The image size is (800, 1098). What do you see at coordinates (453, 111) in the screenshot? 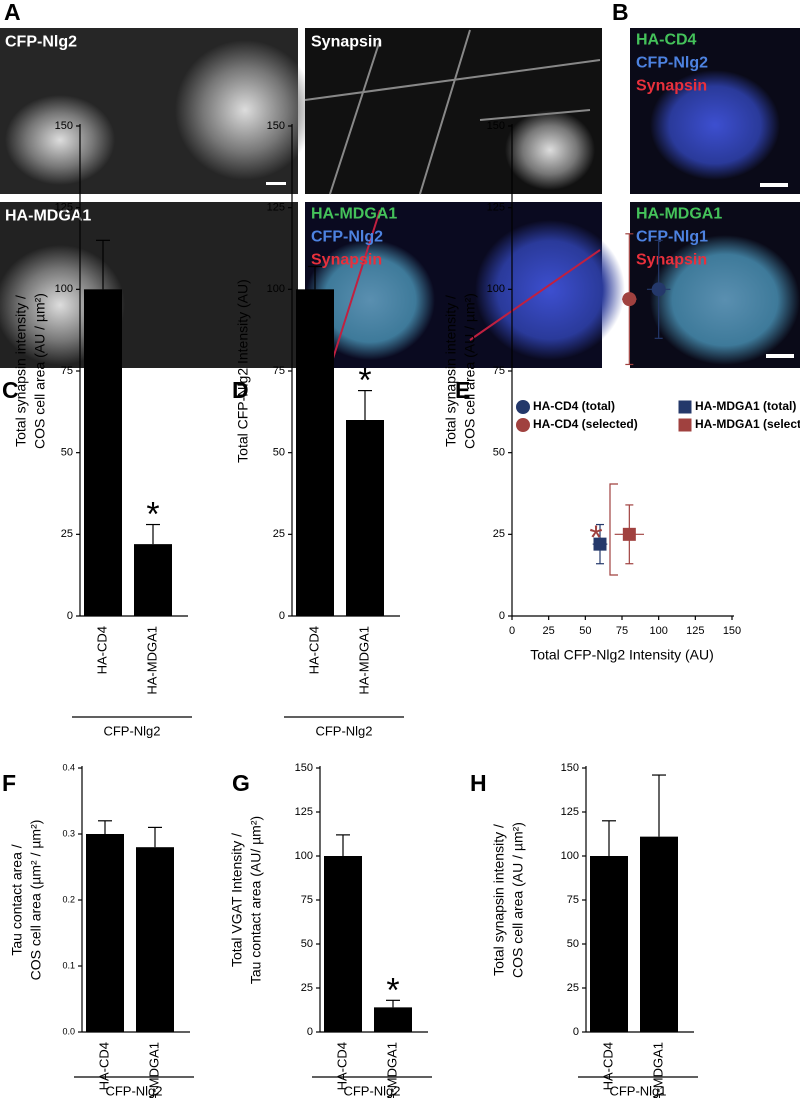
I see `micrograph: Synapsin` at bounding box center [453, 111].